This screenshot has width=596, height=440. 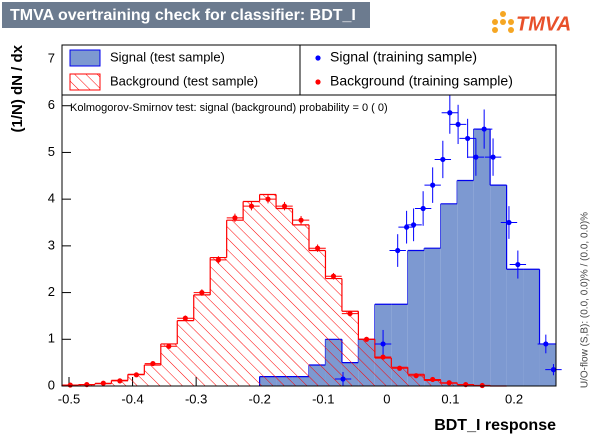 What do you see at coordinates (421, 81) in the screenshot?
I see `legend-label: Background (training sample)` at bounding box center [421, 81].